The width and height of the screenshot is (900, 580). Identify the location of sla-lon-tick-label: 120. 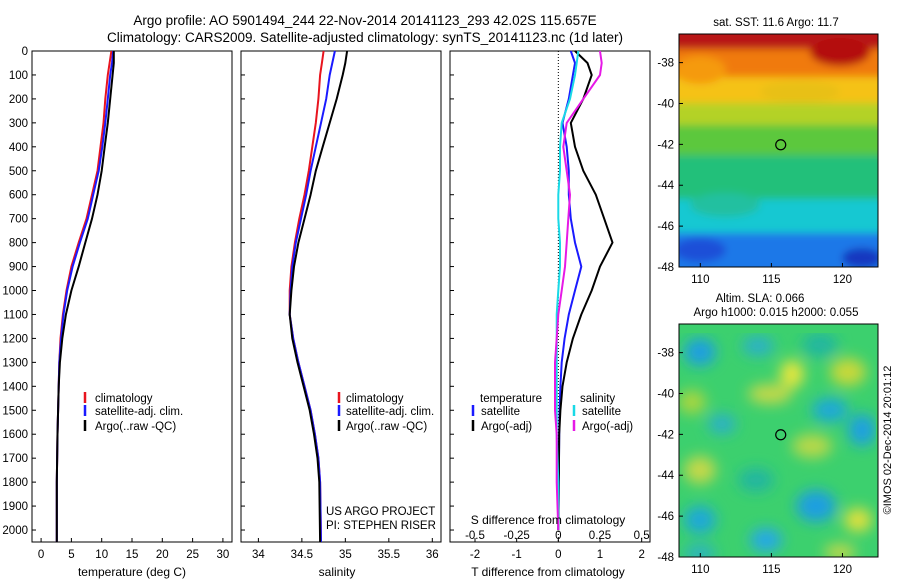
(842, 570).